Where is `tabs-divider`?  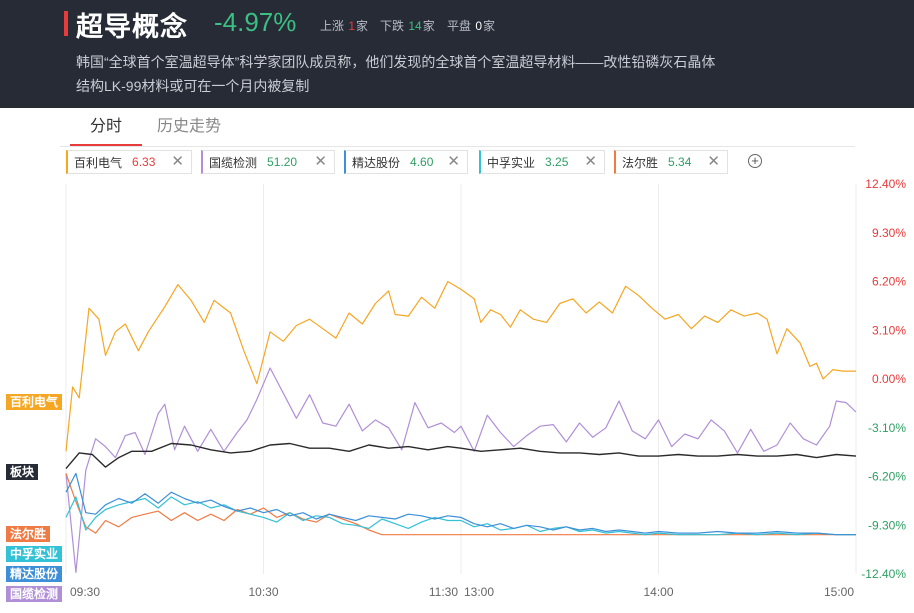
tabs-divider is located at coordinates (457, 146).